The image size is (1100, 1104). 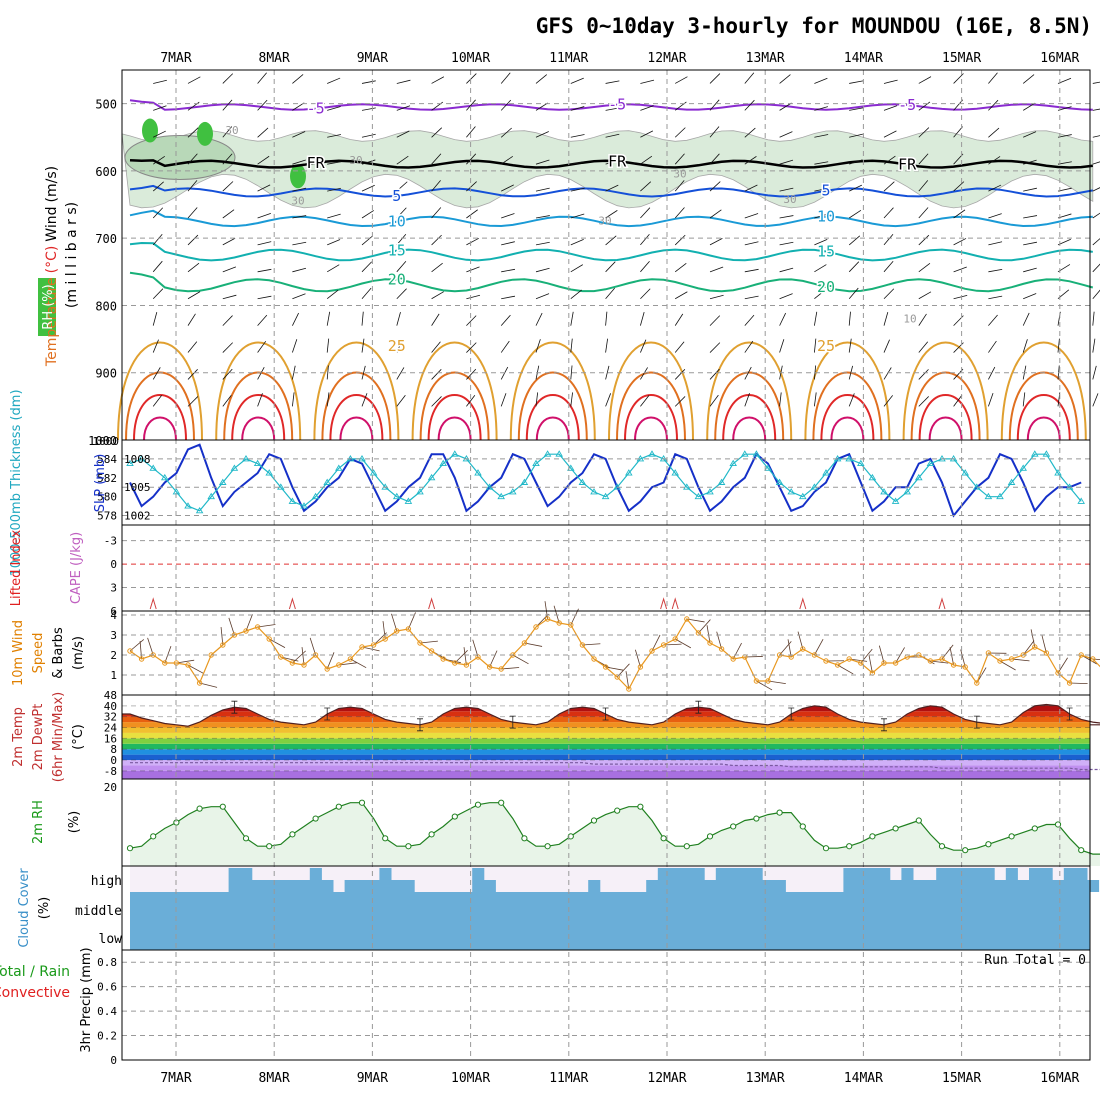 I want to click on pressure-unit-label: (m i l l i b a r s), so click(x=72, y=255).